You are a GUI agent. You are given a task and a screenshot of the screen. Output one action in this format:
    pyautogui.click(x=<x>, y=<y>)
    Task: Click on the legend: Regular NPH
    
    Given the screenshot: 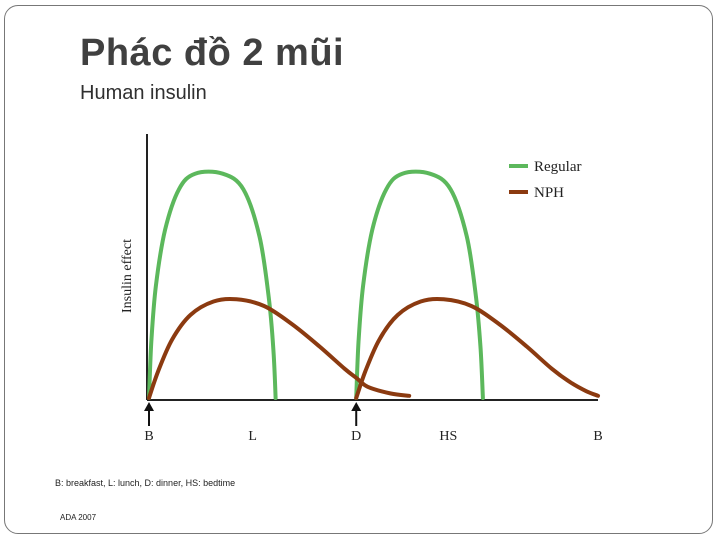 What is the action you would take?
    pyautogui.click(x=545, y=180)
    